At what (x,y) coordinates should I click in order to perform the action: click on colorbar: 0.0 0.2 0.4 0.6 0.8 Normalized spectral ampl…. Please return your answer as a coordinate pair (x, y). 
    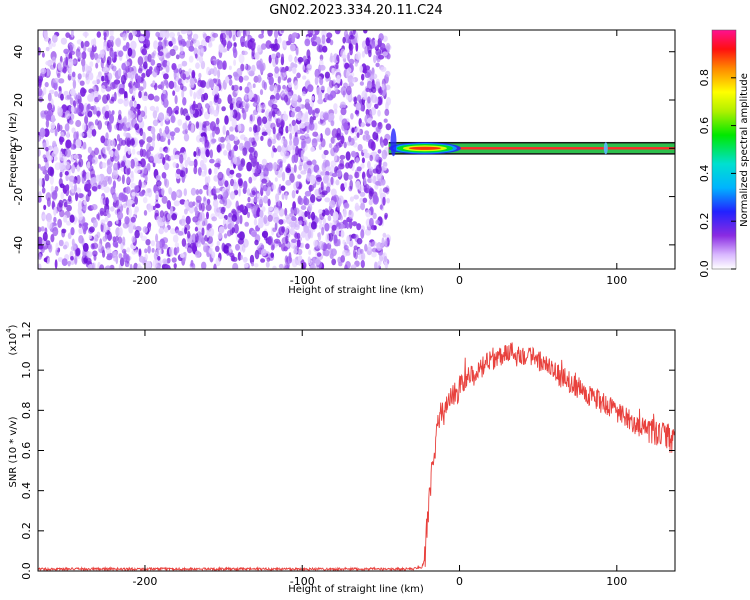
    Looking at the image, I should click on (724, 153).